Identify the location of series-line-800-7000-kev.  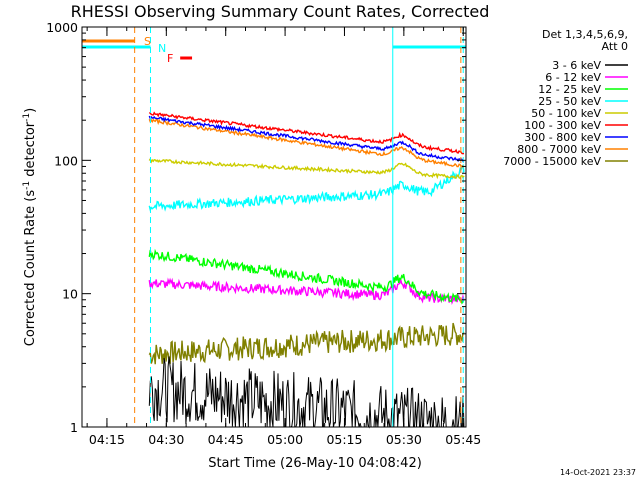
(306, 143).